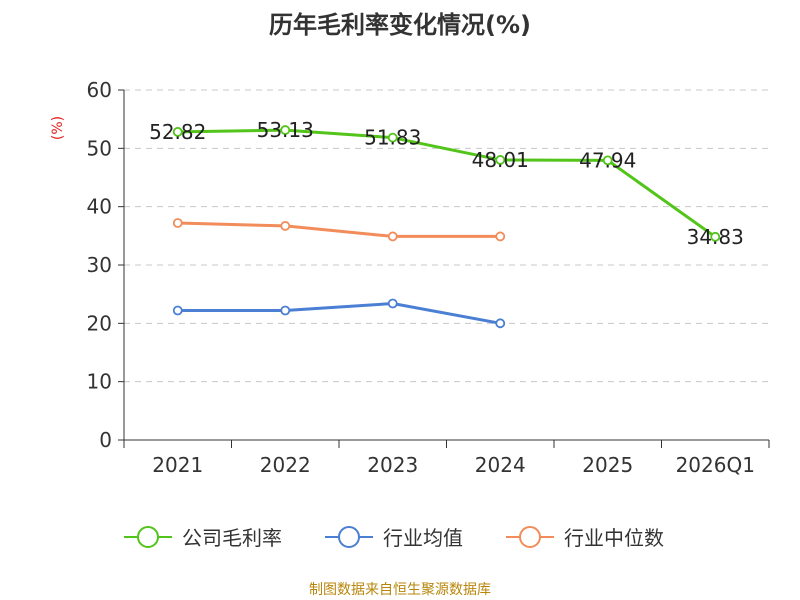 The image size is (800, 600). Describe the element at coordinates (400, 25) in the screenshot. I see `chart-title: 历年毛利率变化情况(%)` at that location.